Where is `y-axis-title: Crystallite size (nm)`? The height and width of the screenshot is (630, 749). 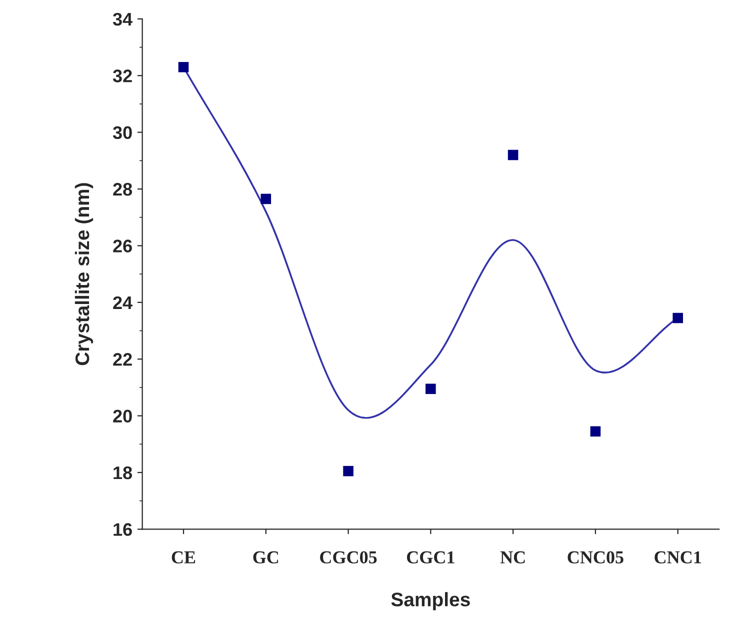
y-axis-title: Crystallite size (nm) is located at coordinates (84, 274).